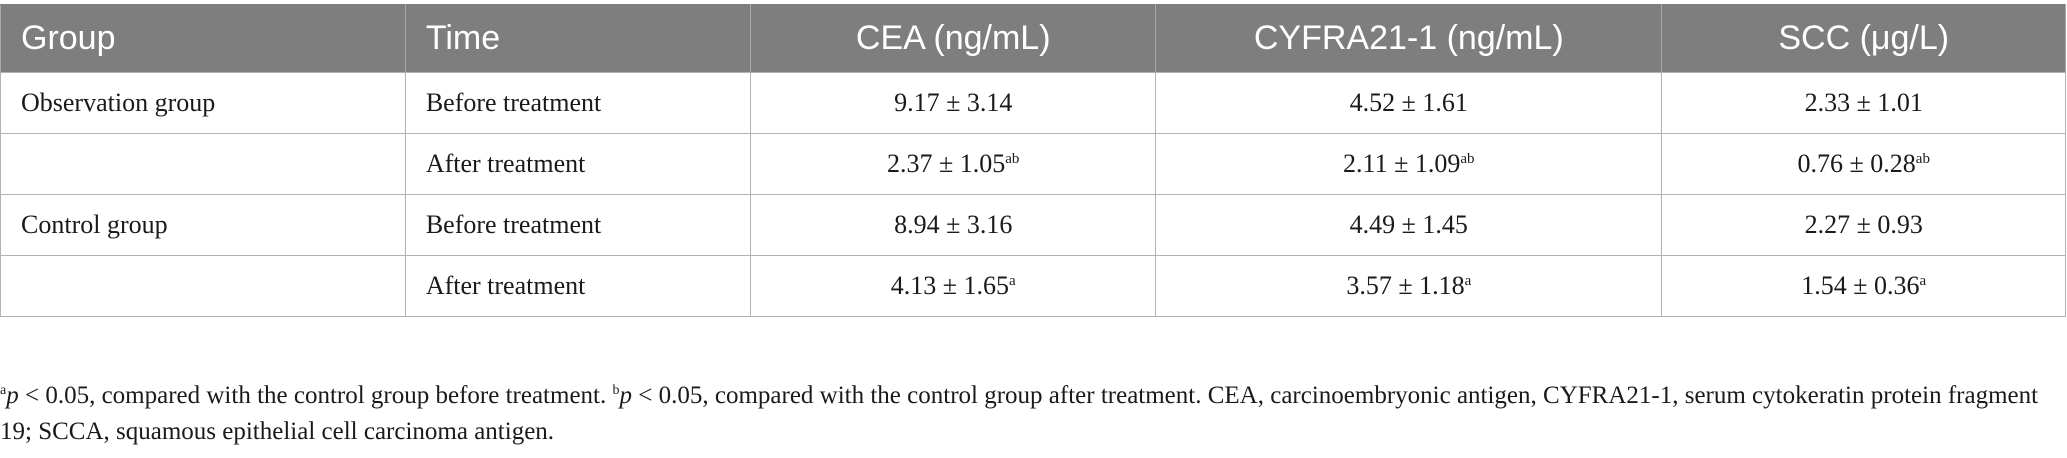  Describe the element at coordinates (616, 390) in the screenshot. I see `footnote-b-mark: b` at that location.